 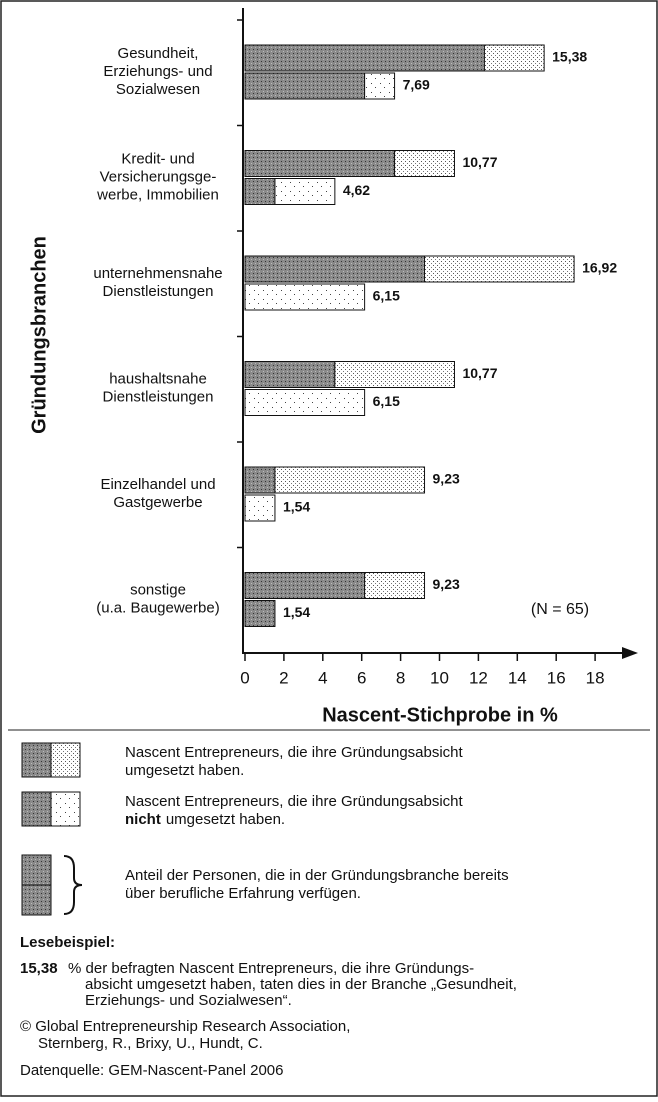 I want to click on value-label: 7,69, so click(x=416, y=85).